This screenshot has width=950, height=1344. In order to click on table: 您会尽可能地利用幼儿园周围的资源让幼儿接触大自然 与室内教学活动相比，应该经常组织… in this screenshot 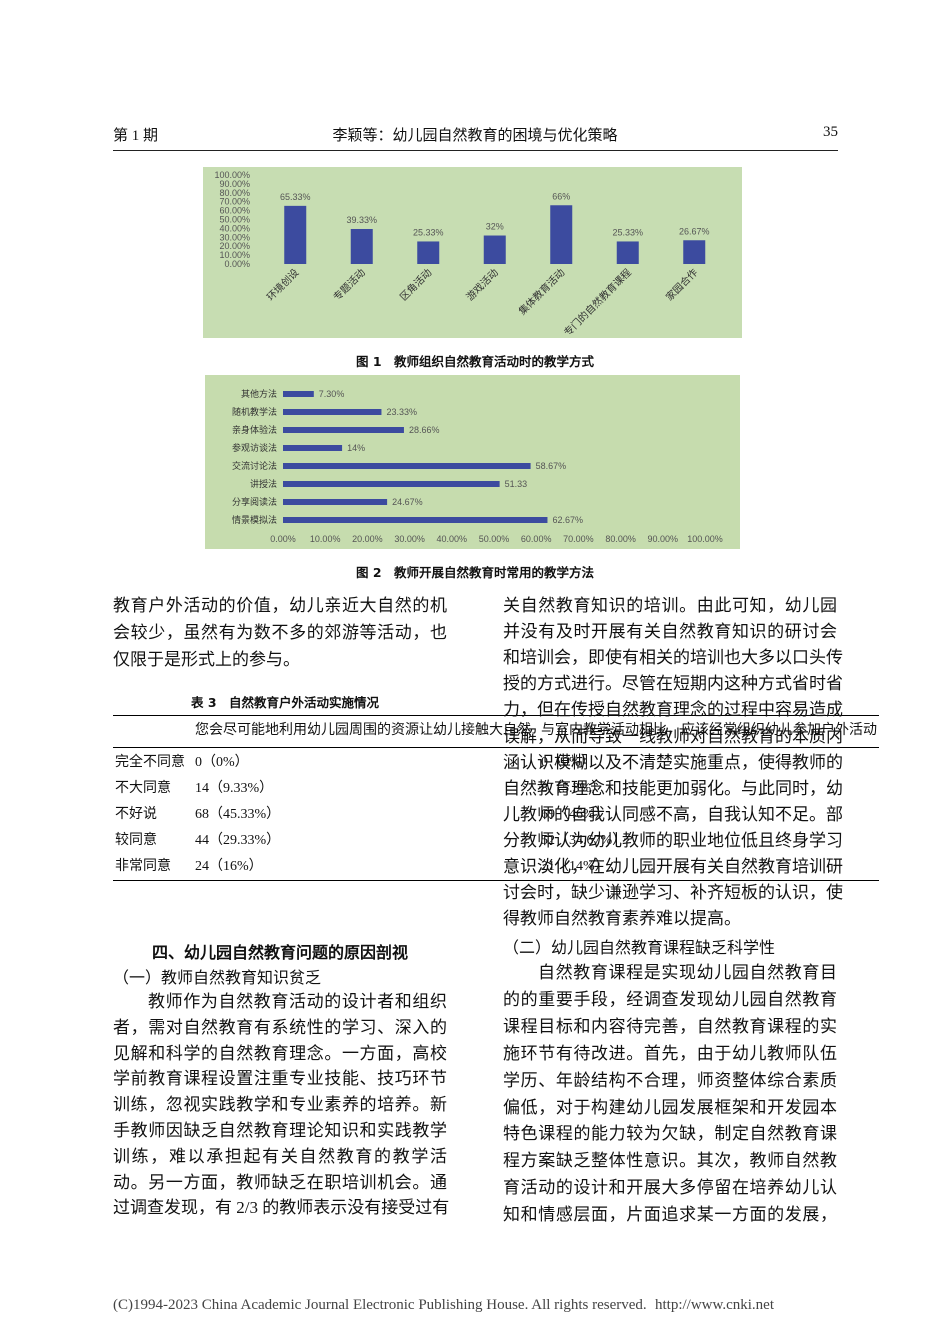, I will do `click(496, 798)`.